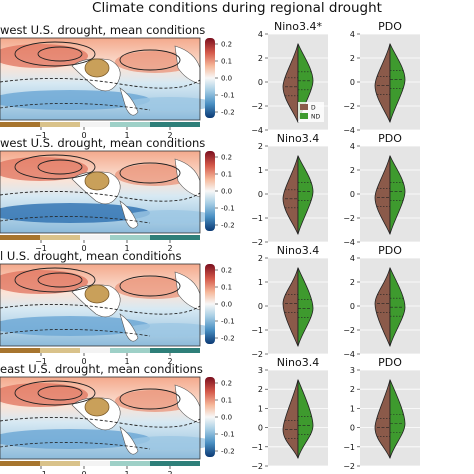  Describe the element at coordinates (257, 130) in the screenshot. I see `y-tick-label: −4` at that location.